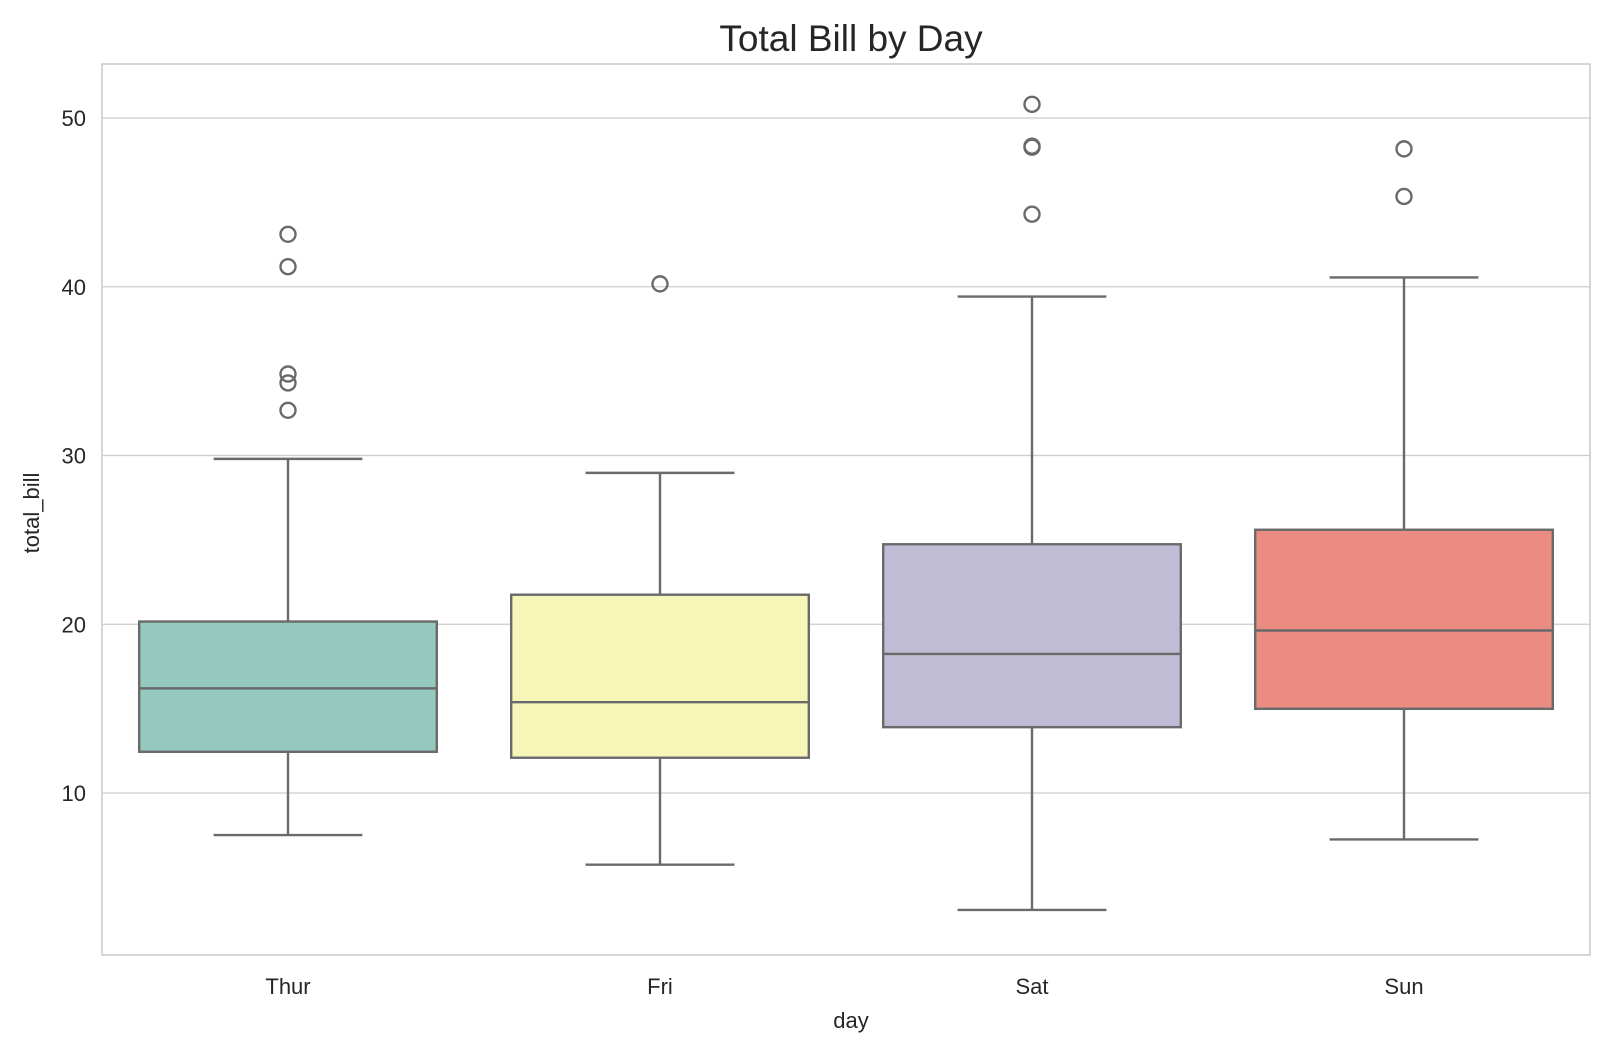 This screenshot has height=1049, width=1609. Describe the element at coordinates (844, 986) in the screenshot. I see `x-tick-labels: Thur Fri Sat Sun` at that location.